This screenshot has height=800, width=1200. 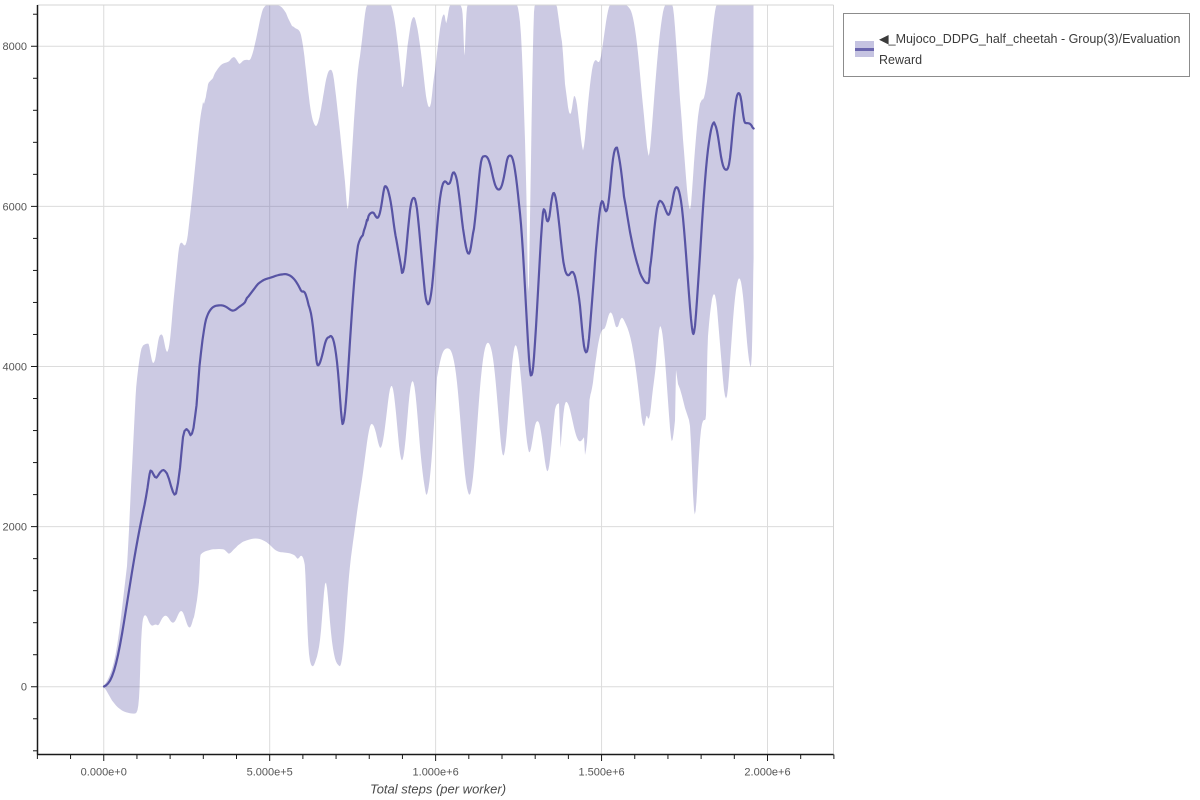 What do you see at coordinates (104, 773) in the screenshot?
I see `svg-text: 0.000e+0` at bounding box center [104, 773].